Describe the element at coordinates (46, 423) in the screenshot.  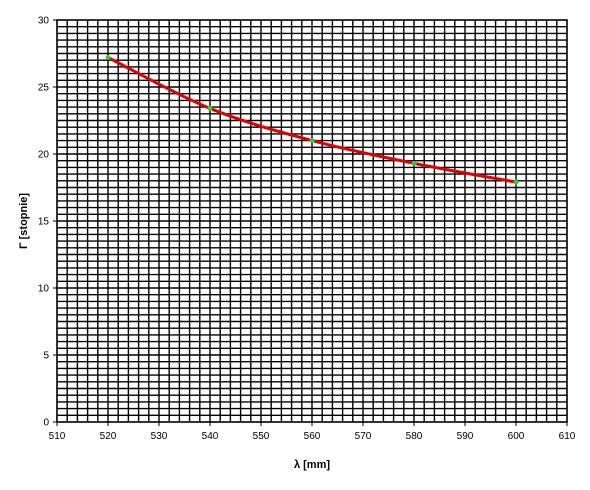
I see `y-tick-label: 0` at that location.